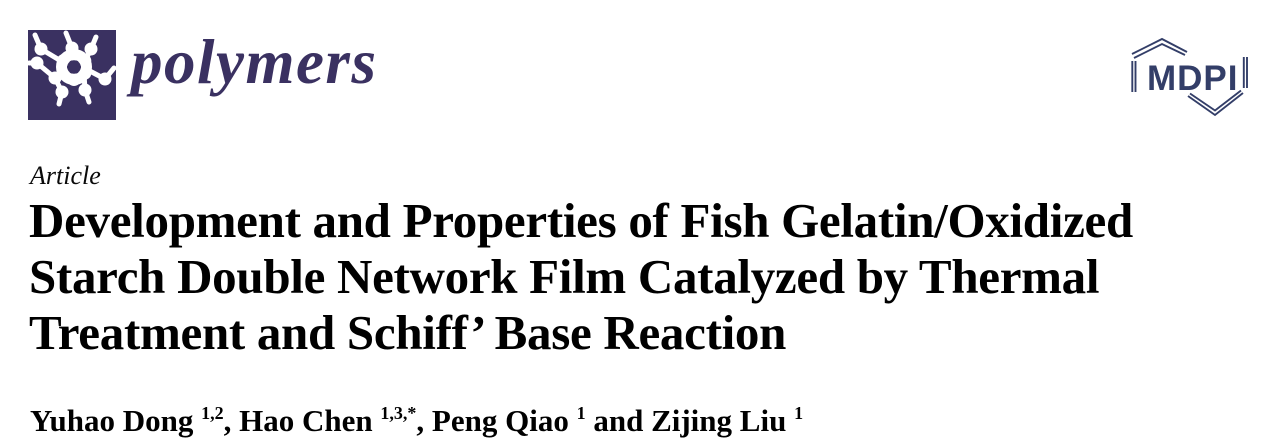 The height and width of the screenshot is (448, 1269). What do you see at coordinates (72, 68) in the screenshot?
I see `molecule-network-icon` at bounding box center [72, 68].